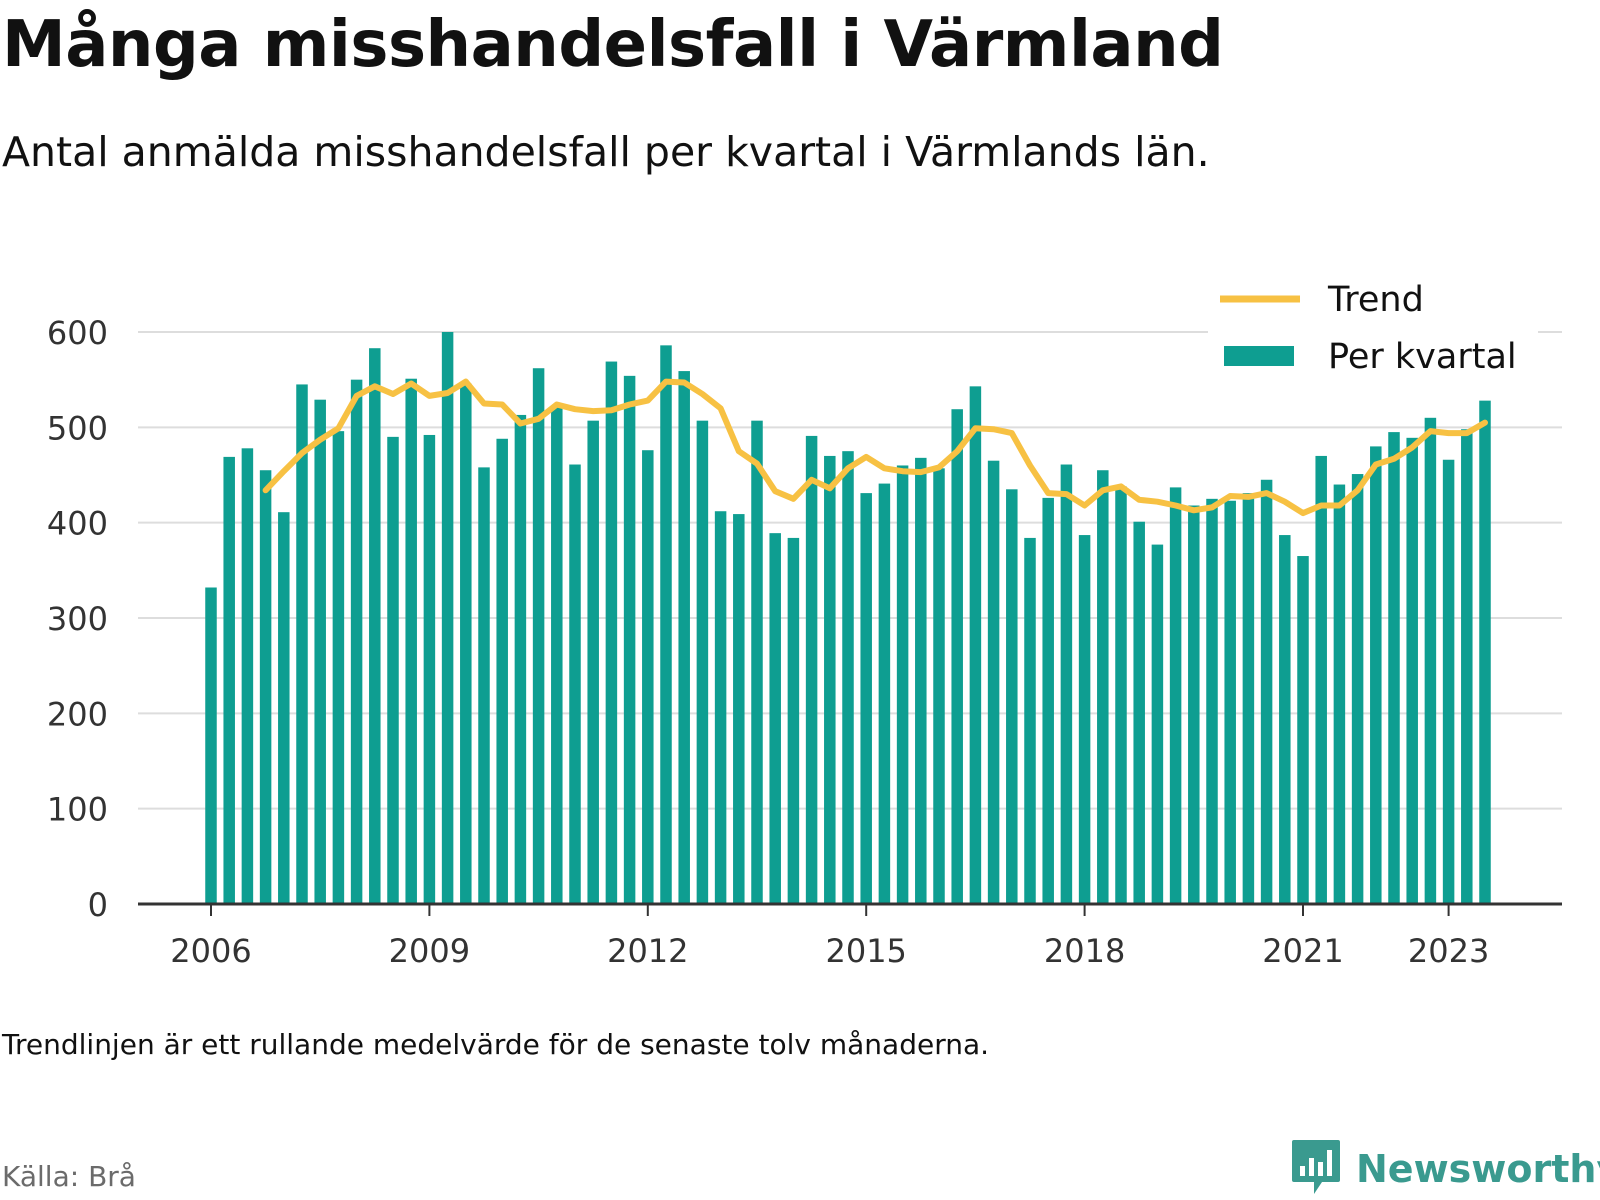  What do you see at coordinates (613, 45) in the screenshot?
I see `chart-title: Många misshandelsfall i Värmland` at bounding box center [613, 45].